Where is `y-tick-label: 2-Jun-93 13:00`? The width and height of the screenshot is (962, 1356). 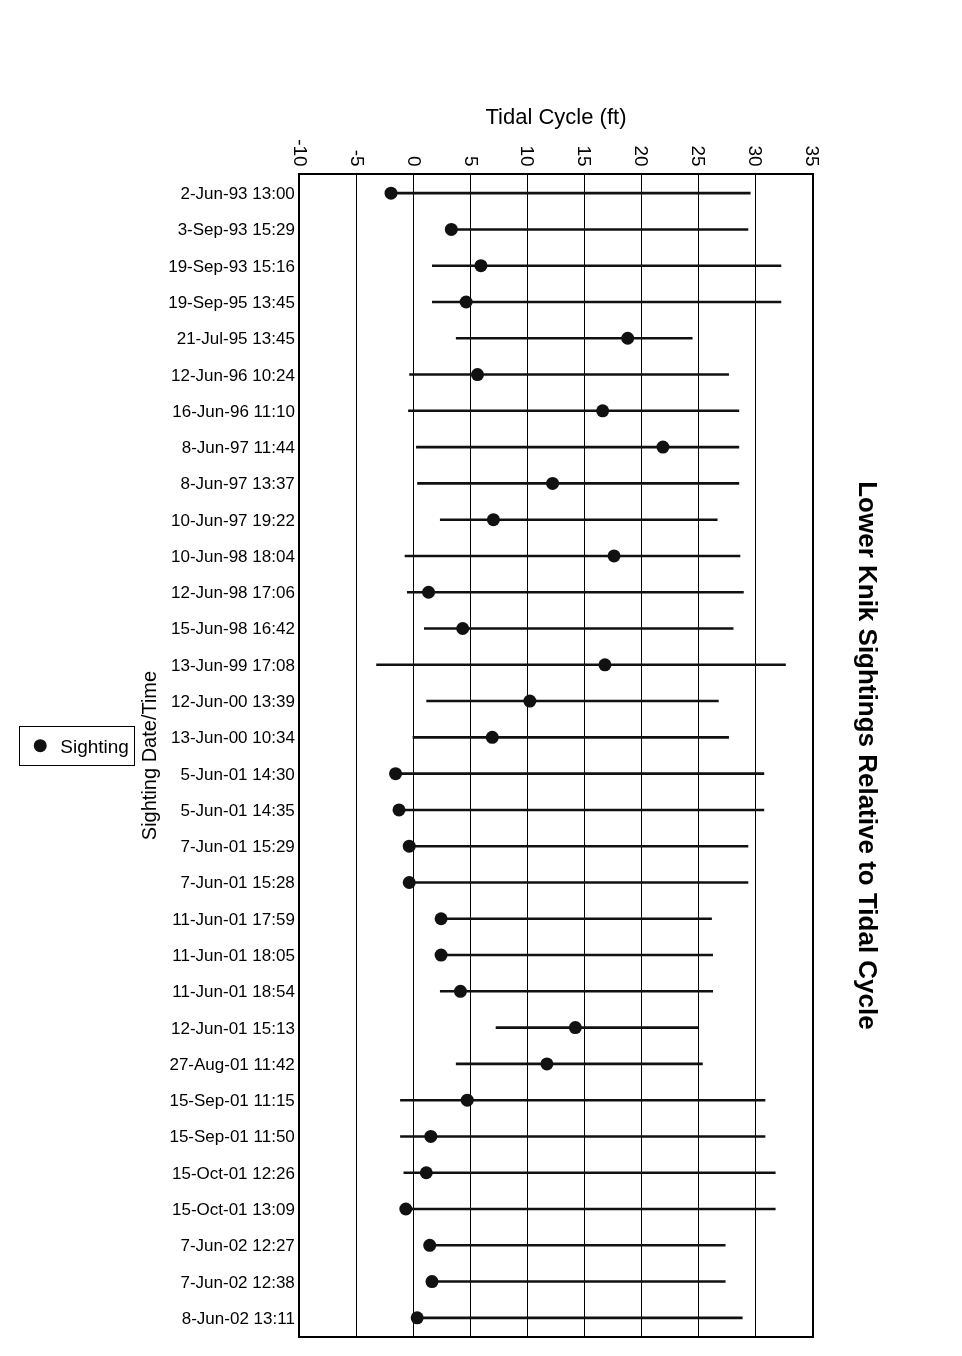 y-tick-label: 2-Jun-93 13:00 is located at coordinates (237, 194).